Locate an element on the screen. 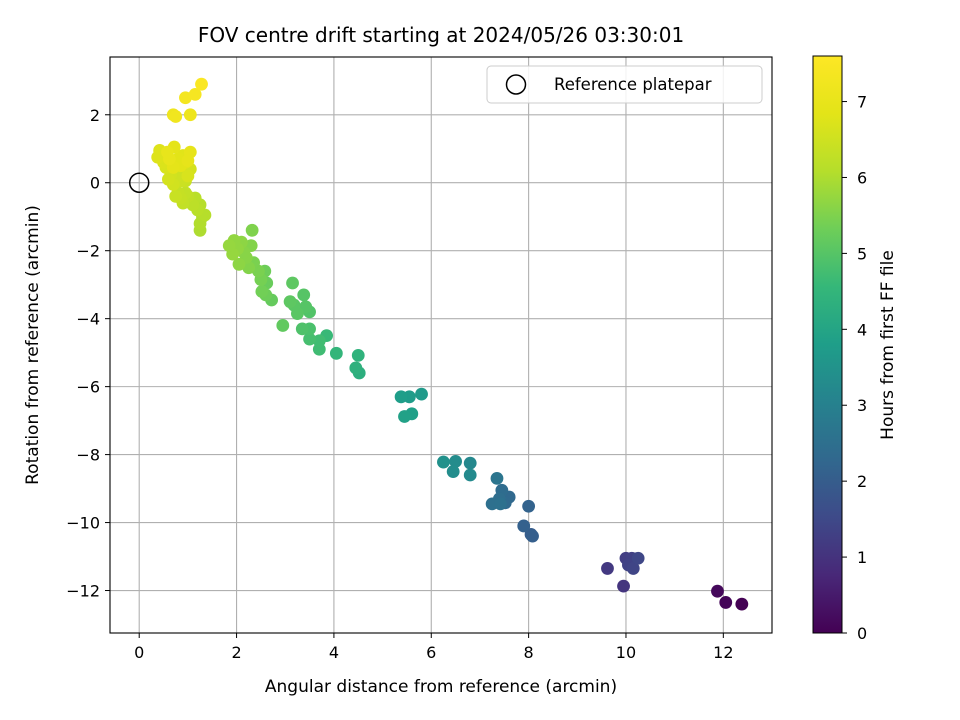  legend: Reference platepar is located at coordinates (624, 84).